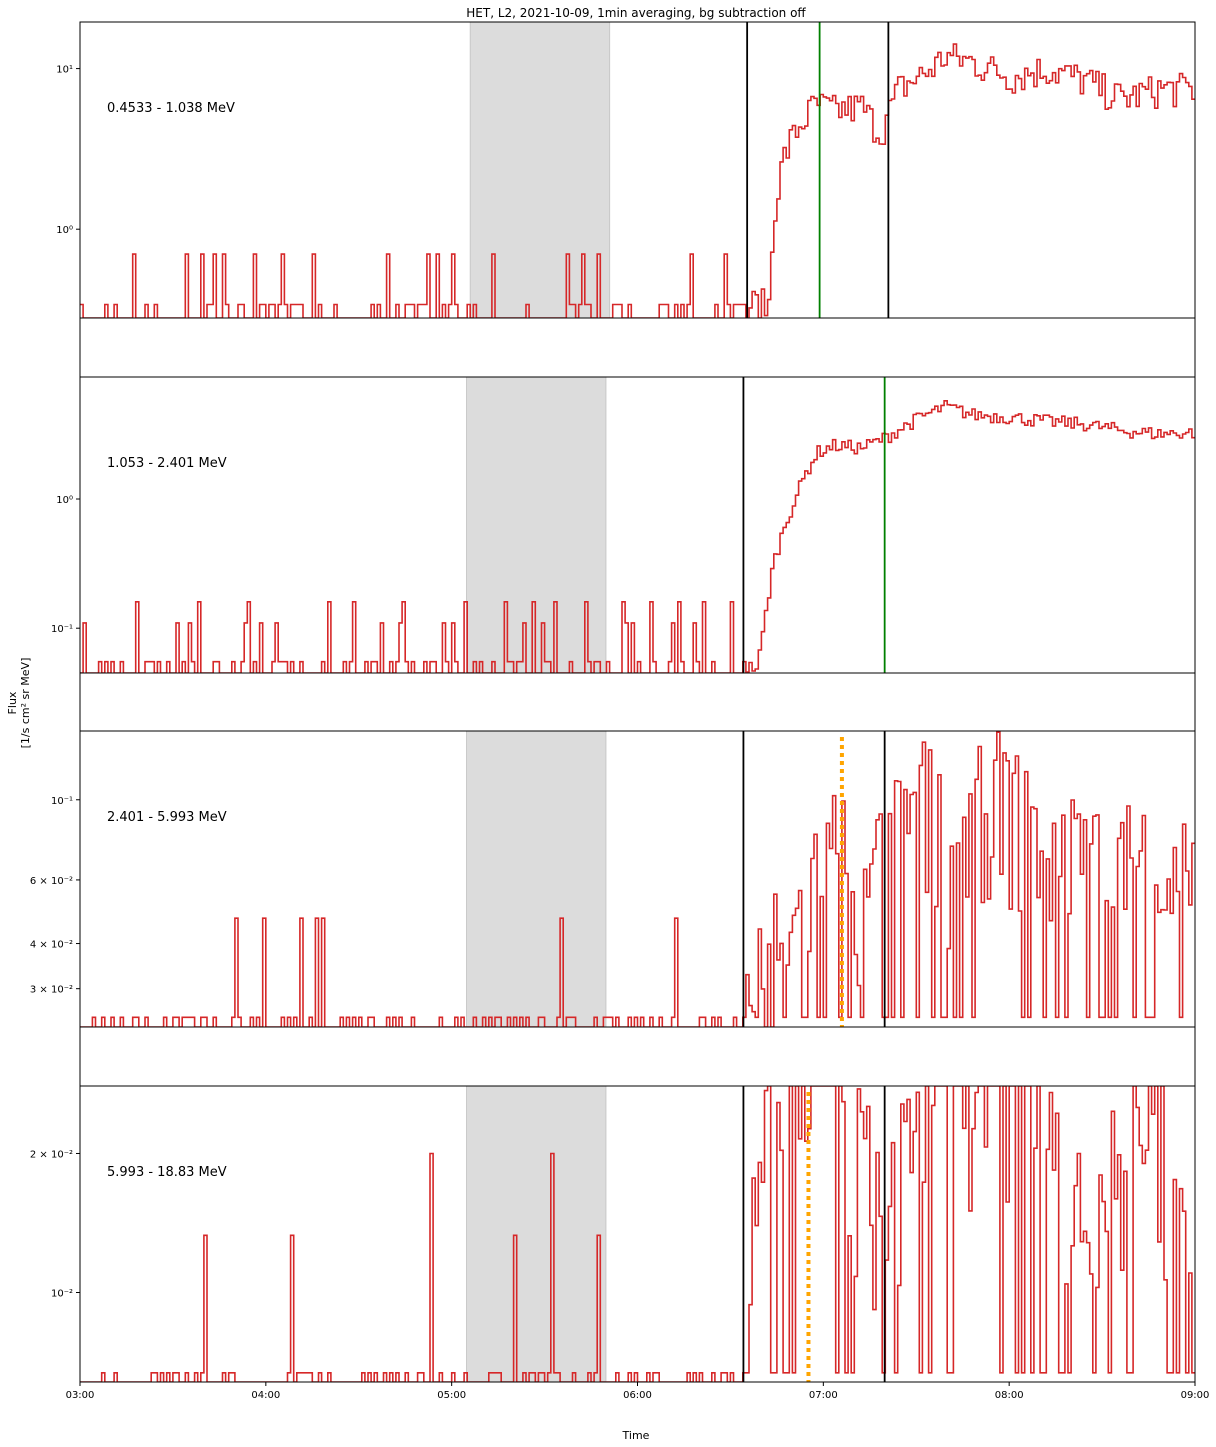 This screenshot has height=1447, width=1216. I want to click on channel-label: 0.4533 - 1.038 MeV, so click(171, 108).